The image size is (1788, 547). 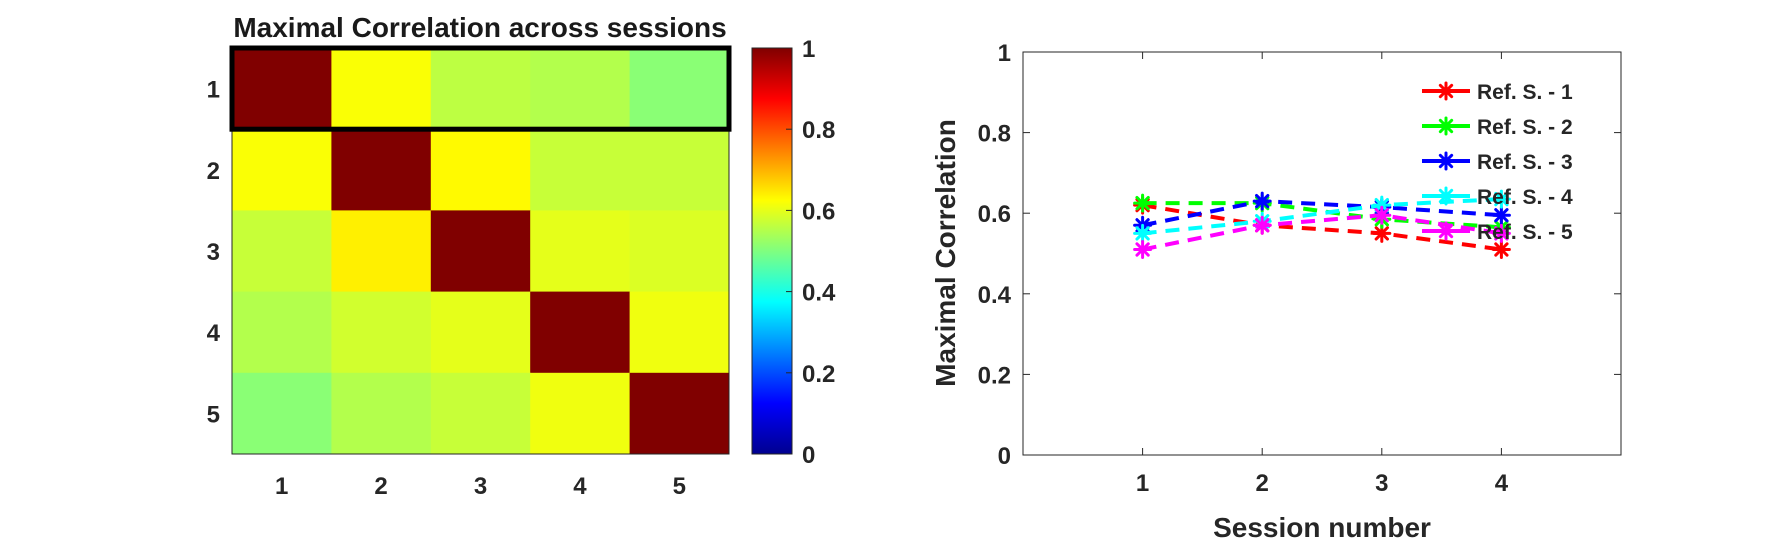 I want to click on y-tick-label: 0.2, so click(x=994, y=375).